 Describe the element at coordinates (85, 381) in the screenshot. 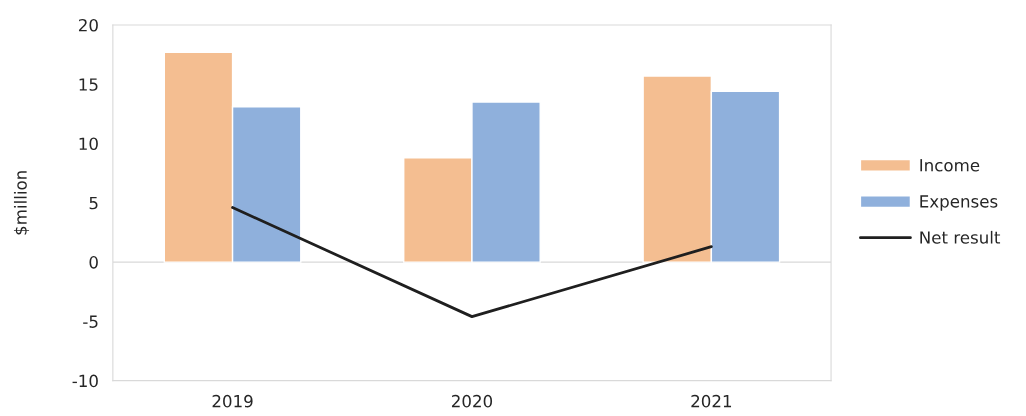

I see `y-tick-label: -10` at that location.